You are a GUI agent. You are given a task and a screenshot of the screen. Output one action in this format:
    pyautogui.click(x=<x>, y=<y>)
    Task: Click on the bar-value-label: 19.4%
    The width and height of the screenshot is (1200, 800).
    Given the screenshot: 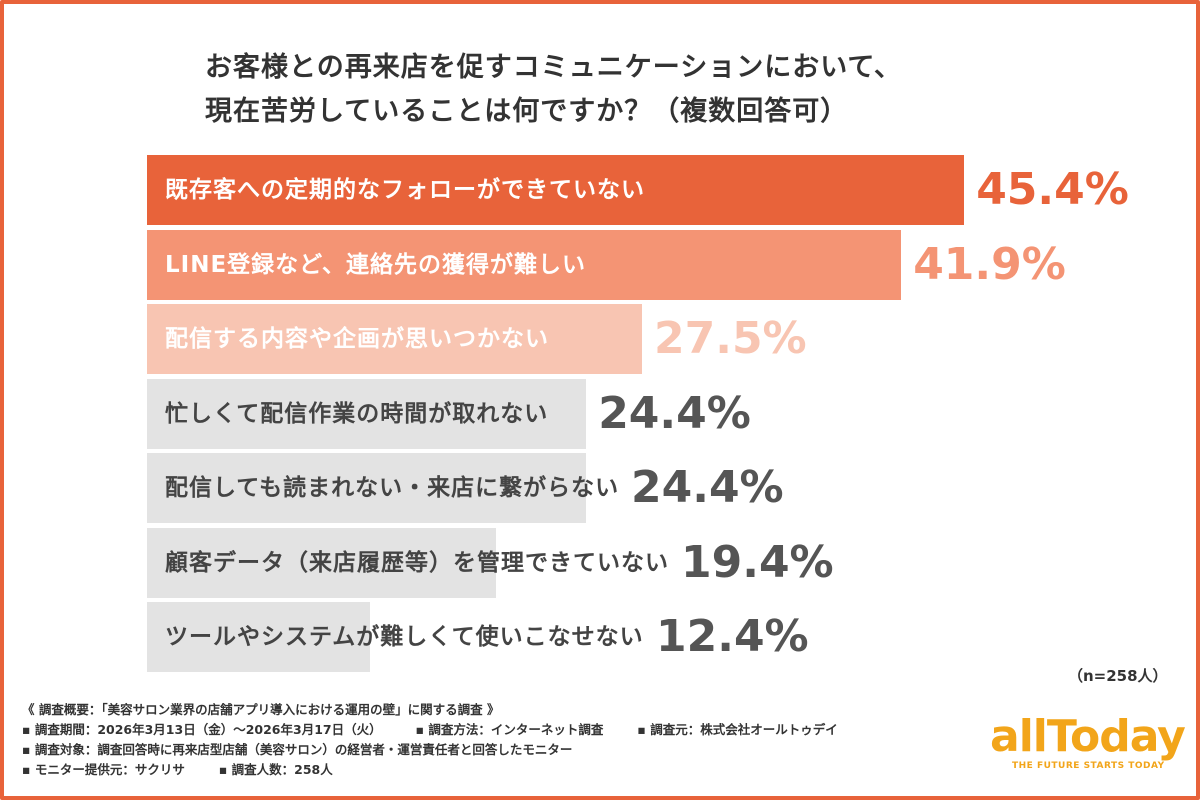 What is the action you would take?
    pyautogui.click(x=757, y=562)
    